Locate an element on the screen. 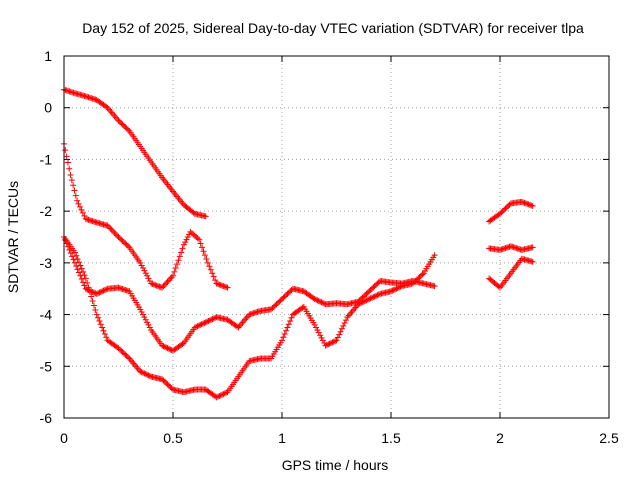  y-tick-label: -1 is located at coordinates (46, 159).